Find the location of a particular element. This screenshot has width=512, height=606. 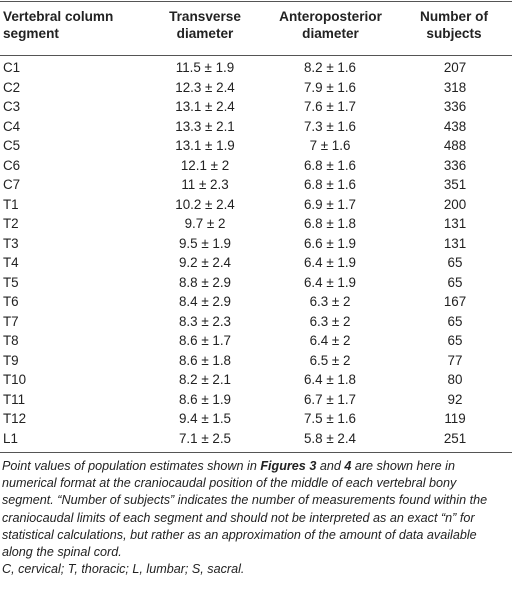

table-cell: 8.6 ± 1.9 is located at coordinates (205, 399).